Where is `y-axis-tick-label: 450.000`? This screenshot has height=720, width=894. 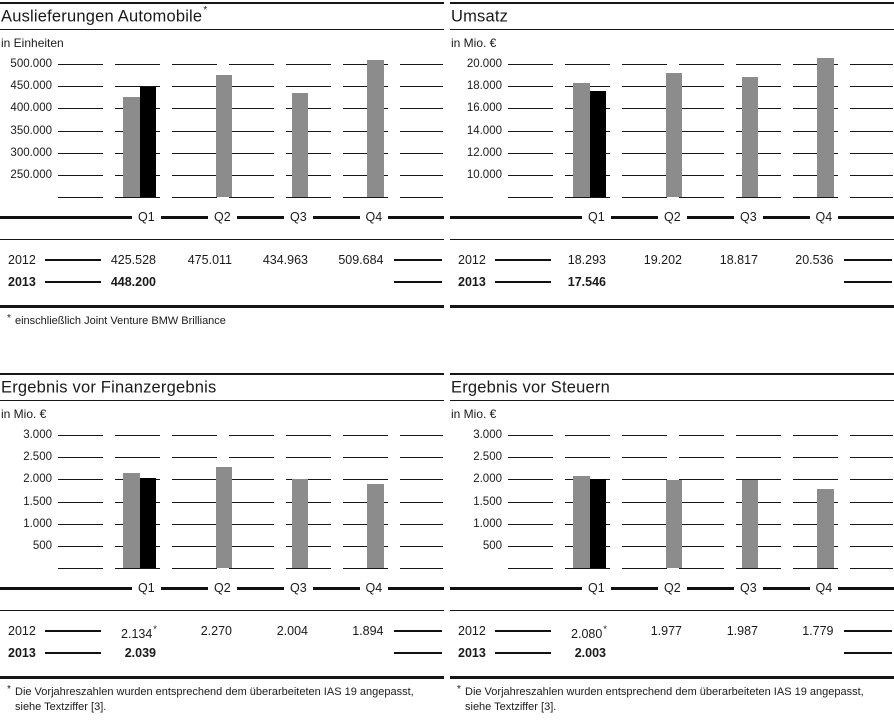 y-axis-tick-label: 450.000 is located at coordinates (31, 86).